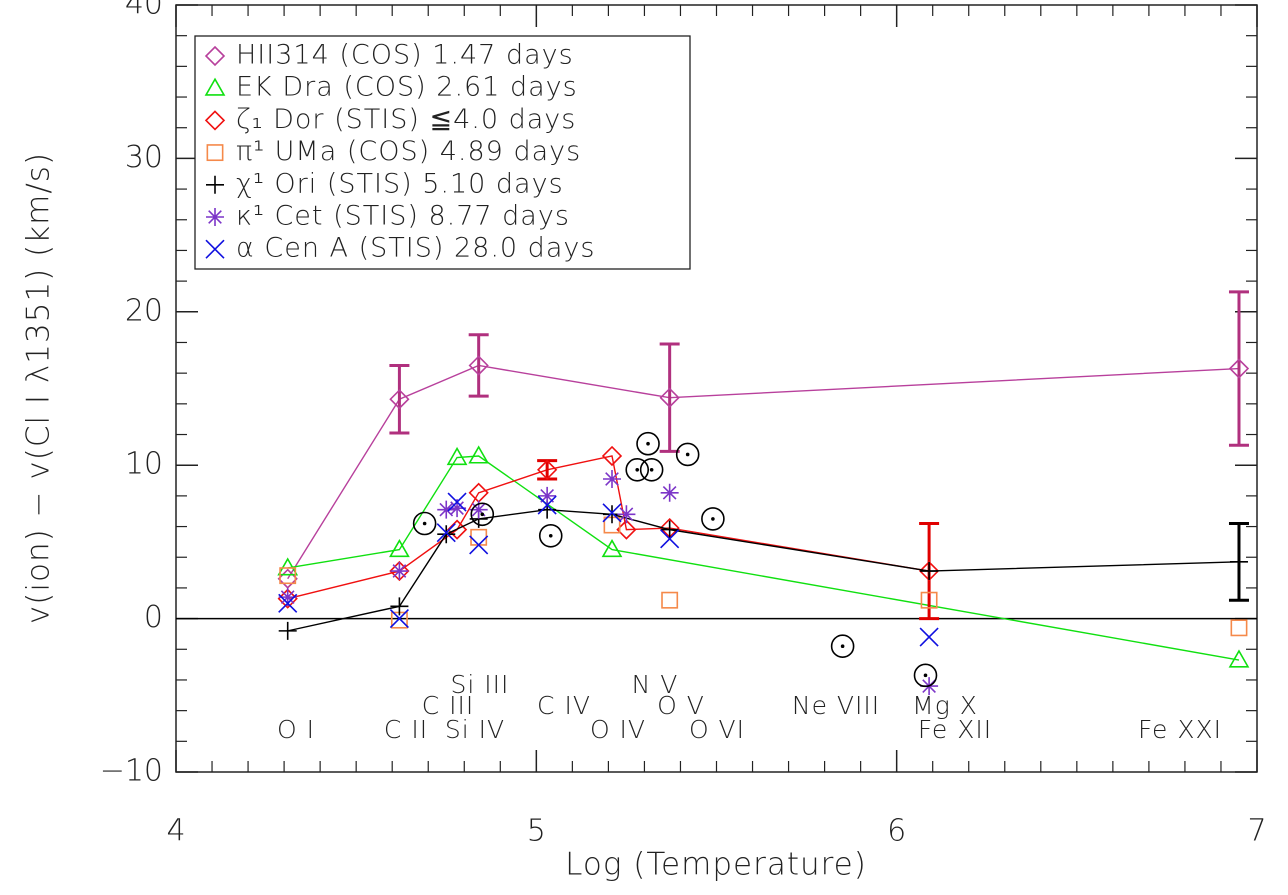  What do you see at coordinates (564, 705) in the screenshot?
I see `ion-label: C IV` at bounding box center [564, 705].